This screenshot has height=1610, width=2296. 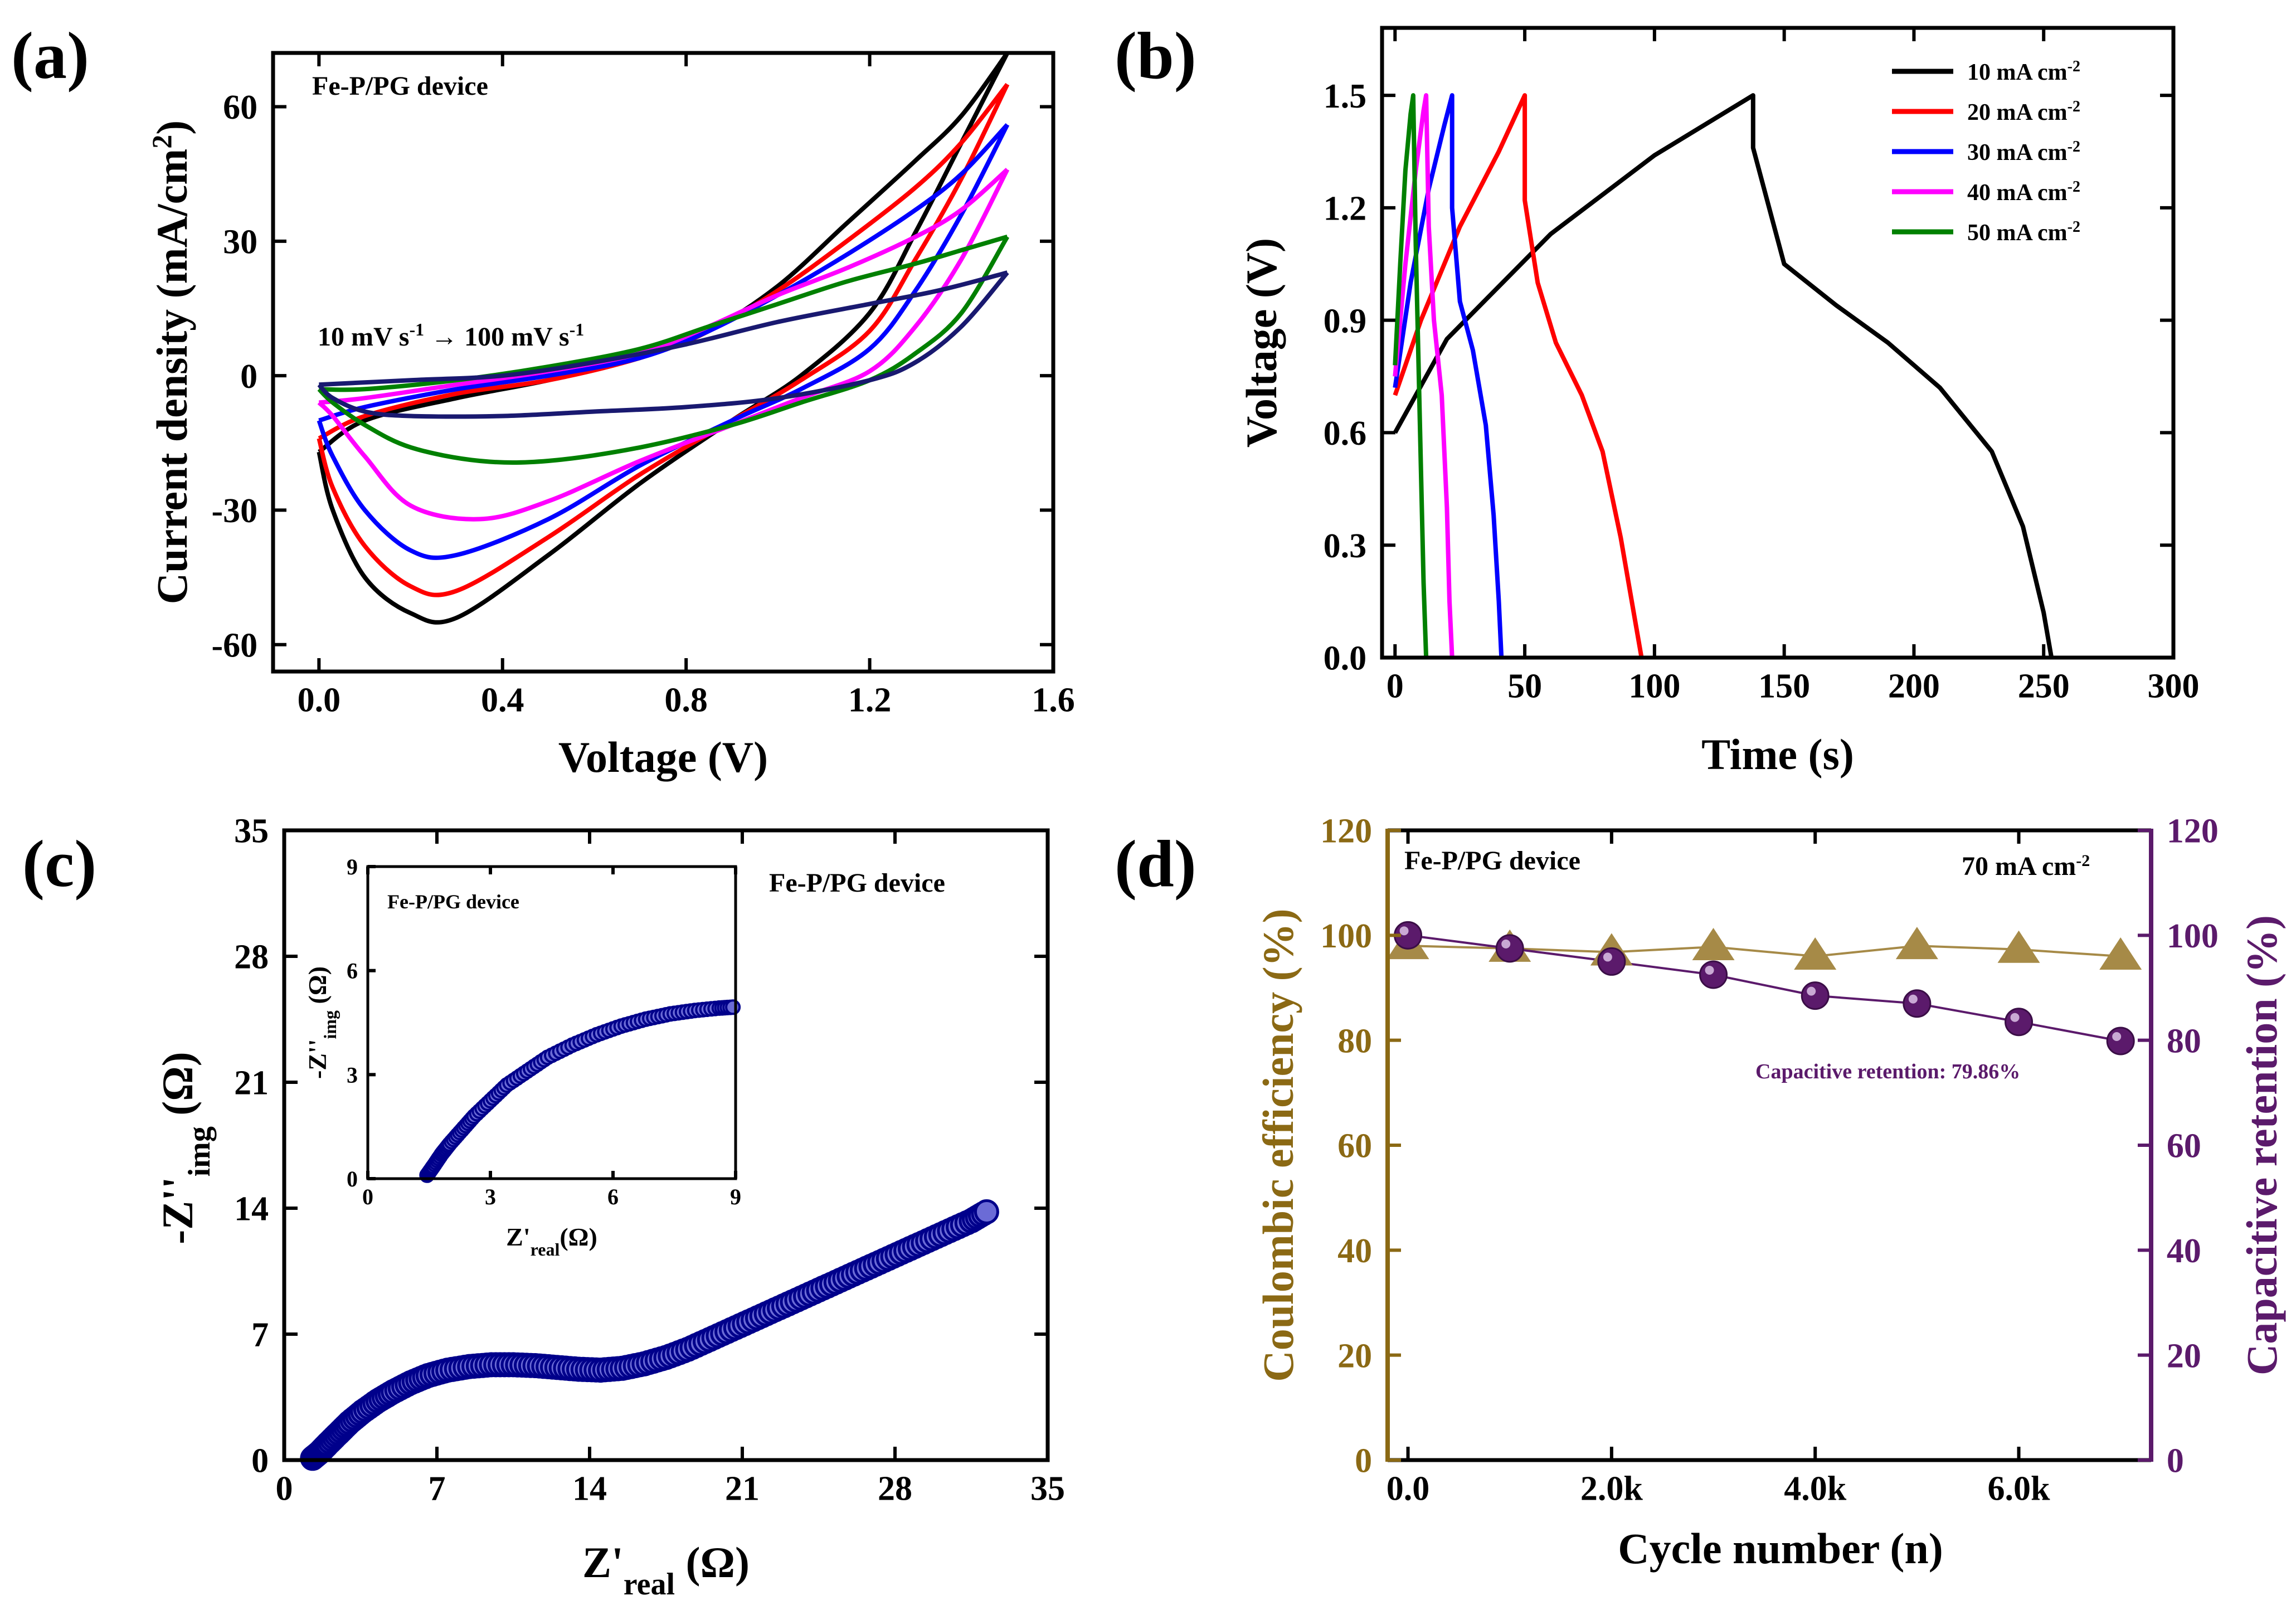 I want to click on panel-c-x-label: Z'real (Ω), so click(x=666, y=1570).